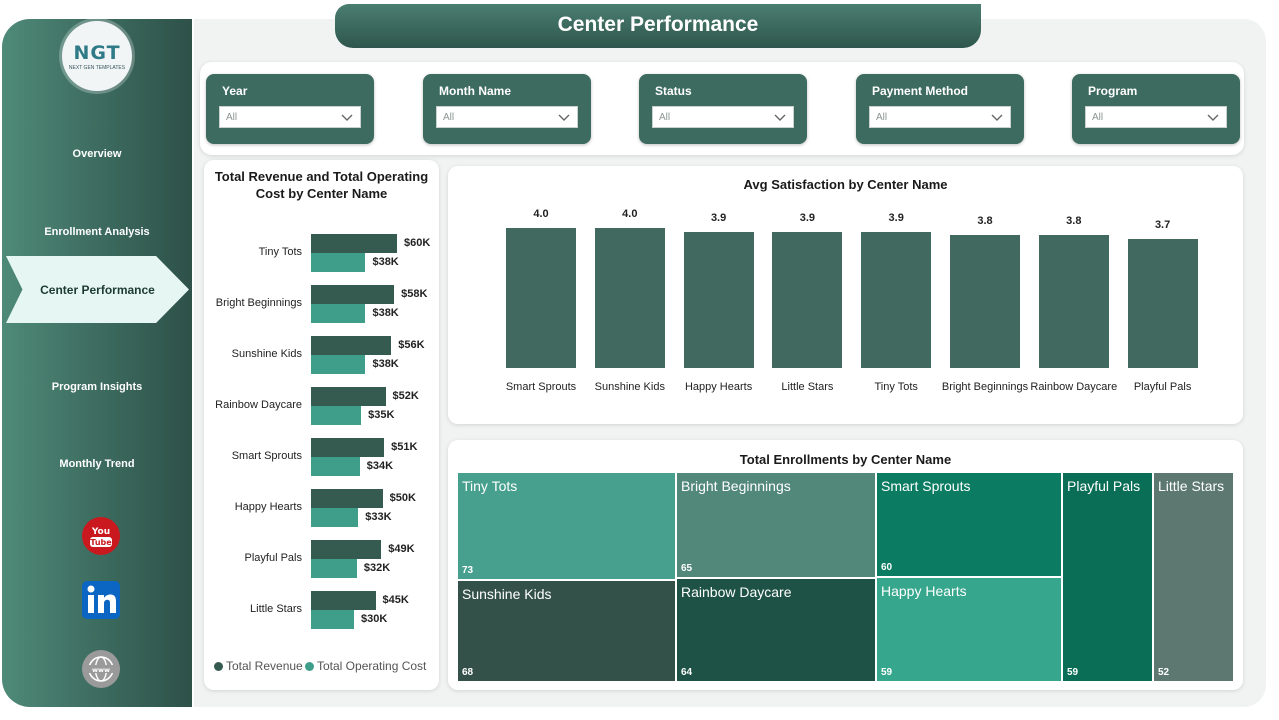  What do you see at coordinates (1074, 387) in the screenshot?
I see `category-label: Rainbow Daycare` at bounding box center [1074, 387].